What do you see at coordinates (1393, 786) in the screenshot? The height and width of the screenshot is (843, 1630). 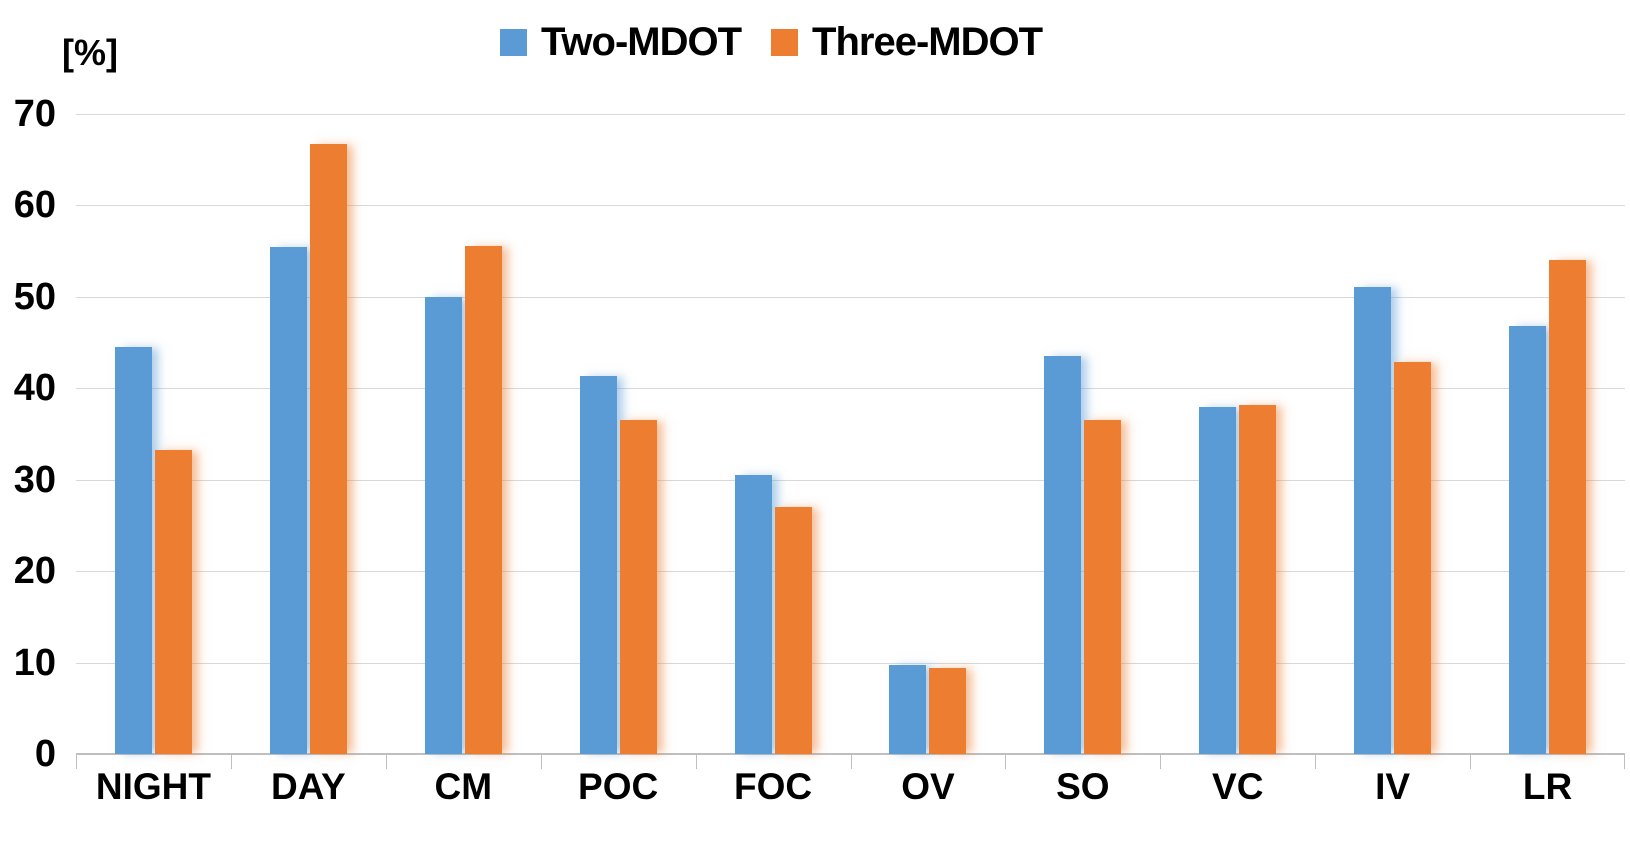 I see `x-tick-label-iv: IV` at bounding box center [1393, 786].